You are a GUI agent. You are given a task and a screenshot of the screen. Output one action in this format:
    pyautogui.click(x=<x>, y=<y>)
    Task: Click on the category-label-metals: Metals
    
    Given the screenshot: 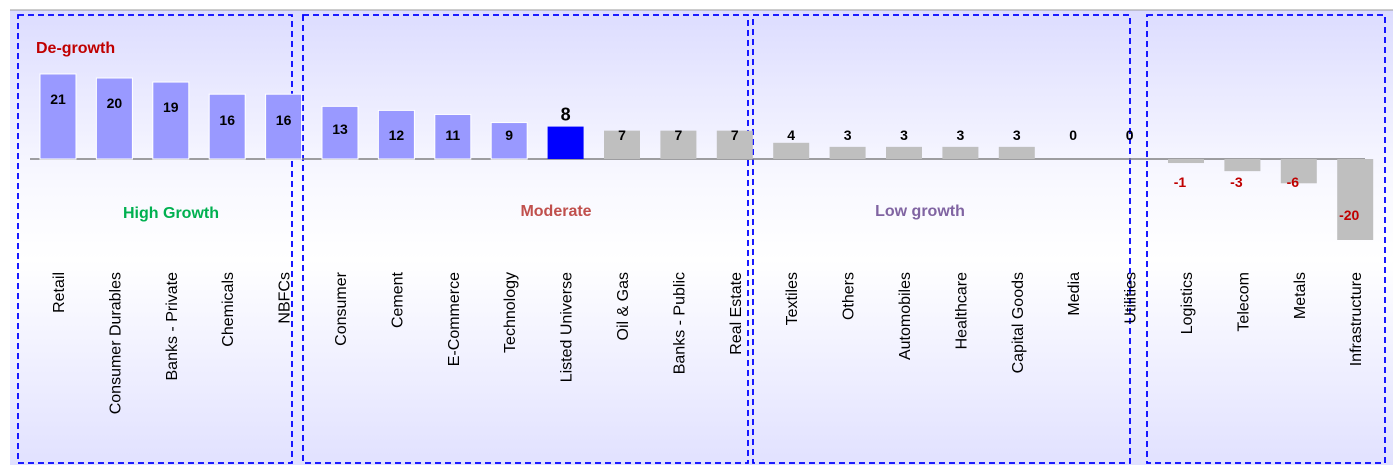 What is the action you would take?
    pyautogui.click(x=1300, y=295)
    